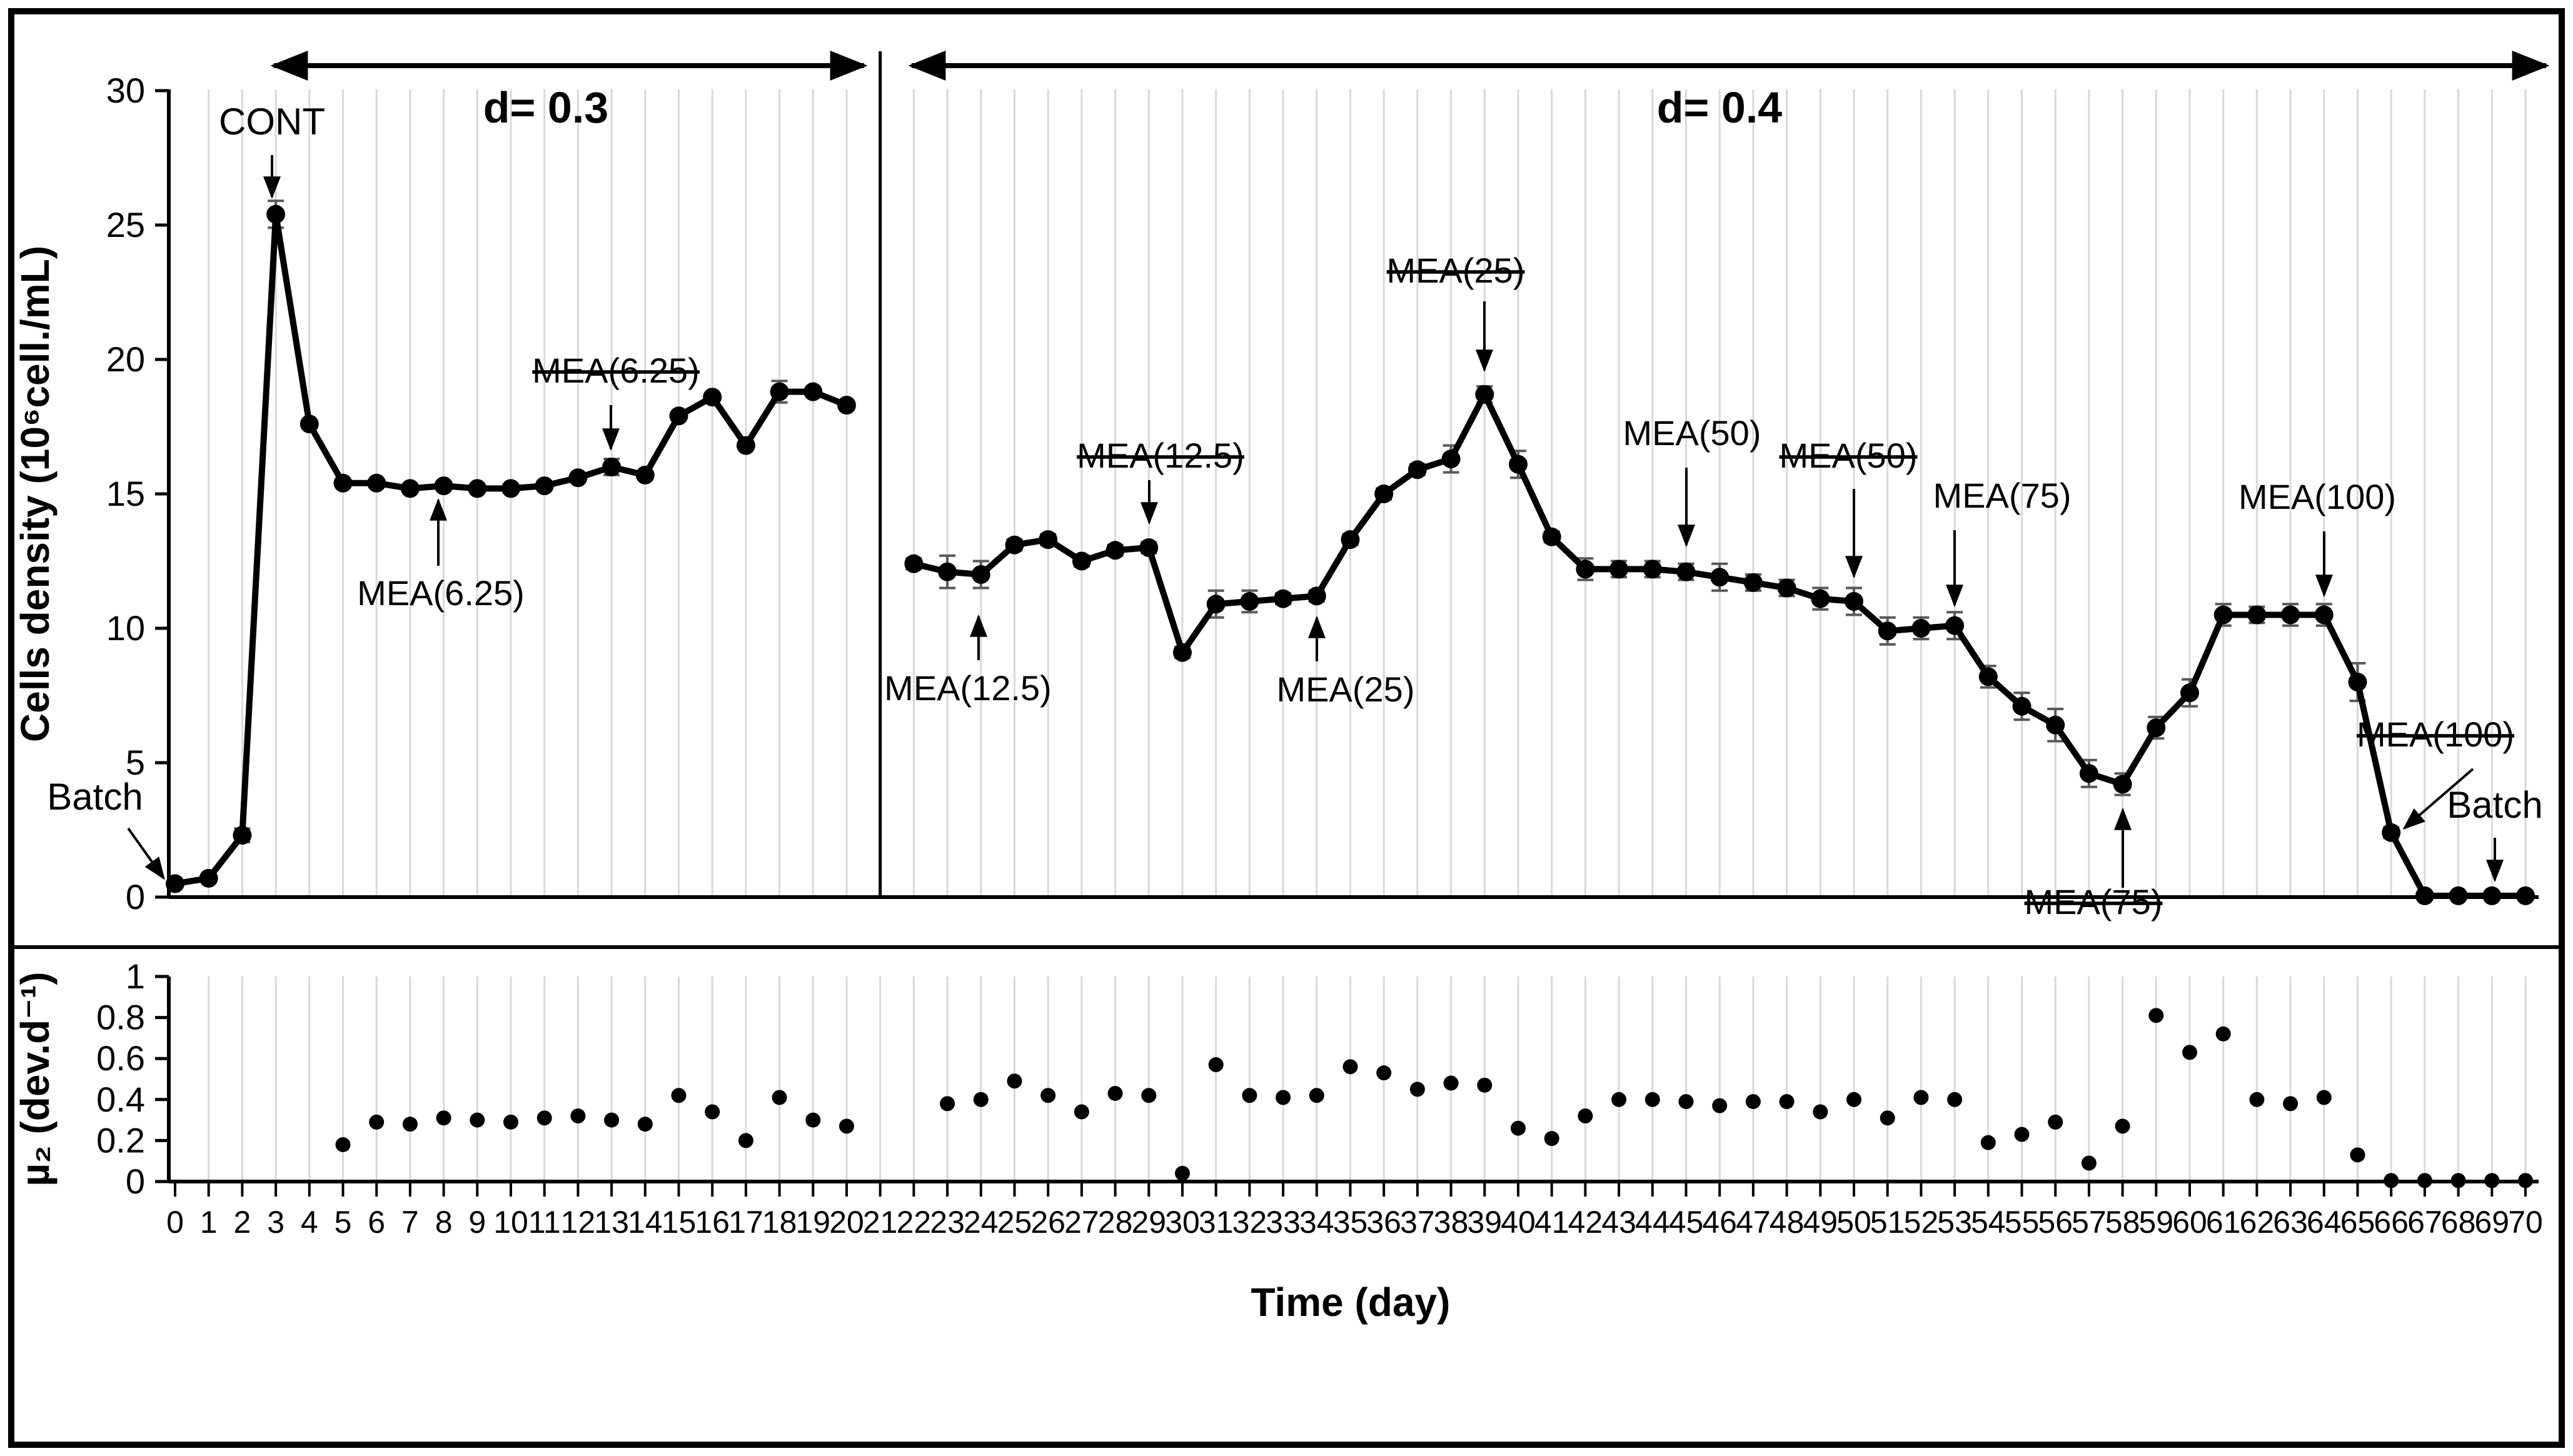  I want to click on annotation-label-MEA12.5-4: MEA(12.5), so click(968, 688).